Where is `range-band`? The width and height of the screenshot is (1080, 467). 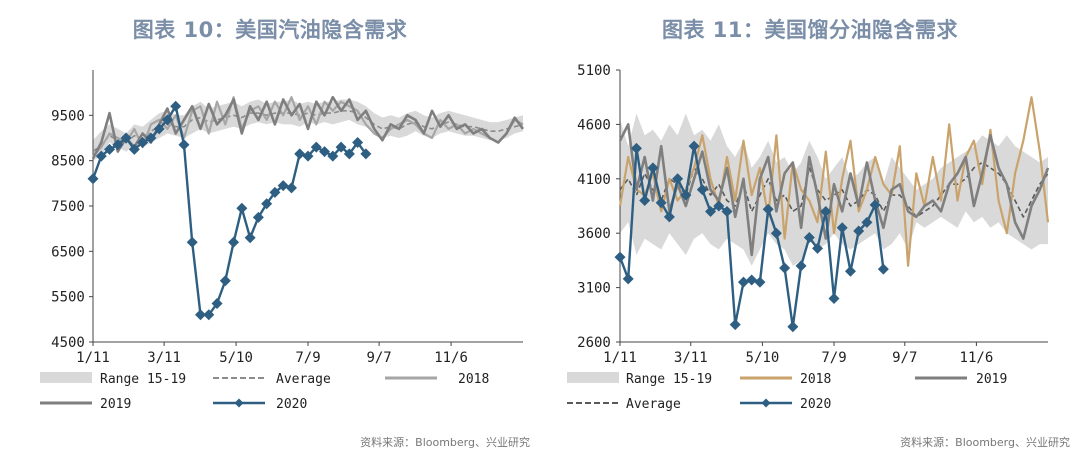 range-band is located at coordinates (308, 130).